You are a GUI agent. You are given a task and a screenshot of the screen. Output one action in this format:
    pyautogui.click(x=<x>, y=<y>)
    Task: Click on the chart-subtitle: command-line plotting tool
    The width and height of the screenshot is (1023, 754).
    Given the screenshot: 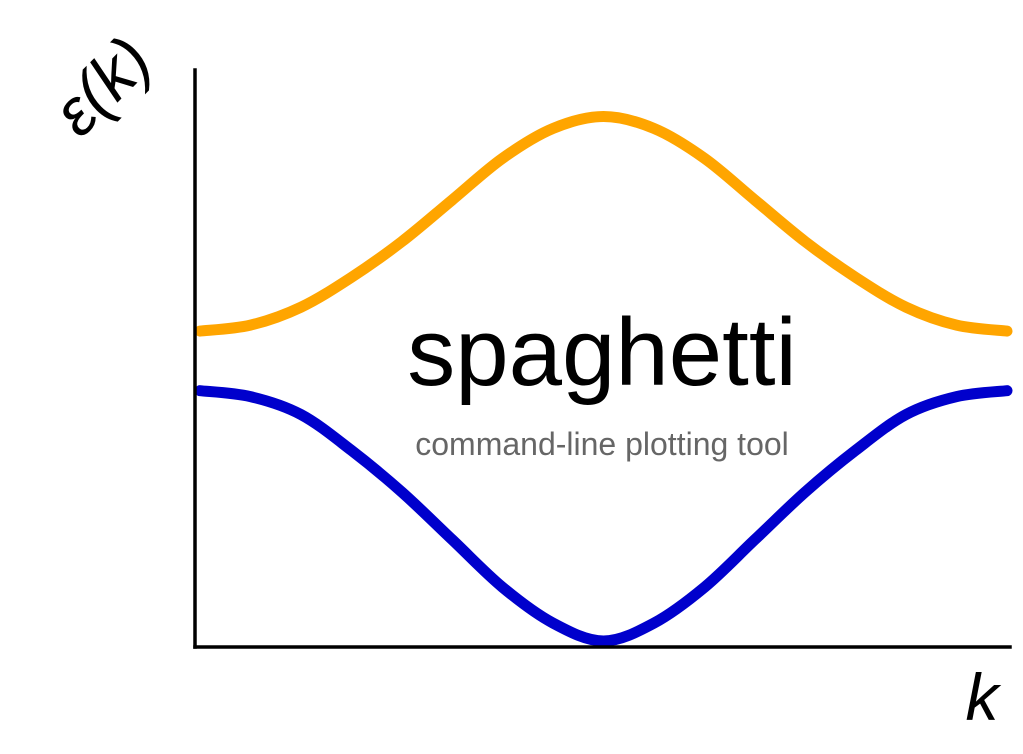 What is the action you would take?
    pyautogui.click(x=602, y=444)
    